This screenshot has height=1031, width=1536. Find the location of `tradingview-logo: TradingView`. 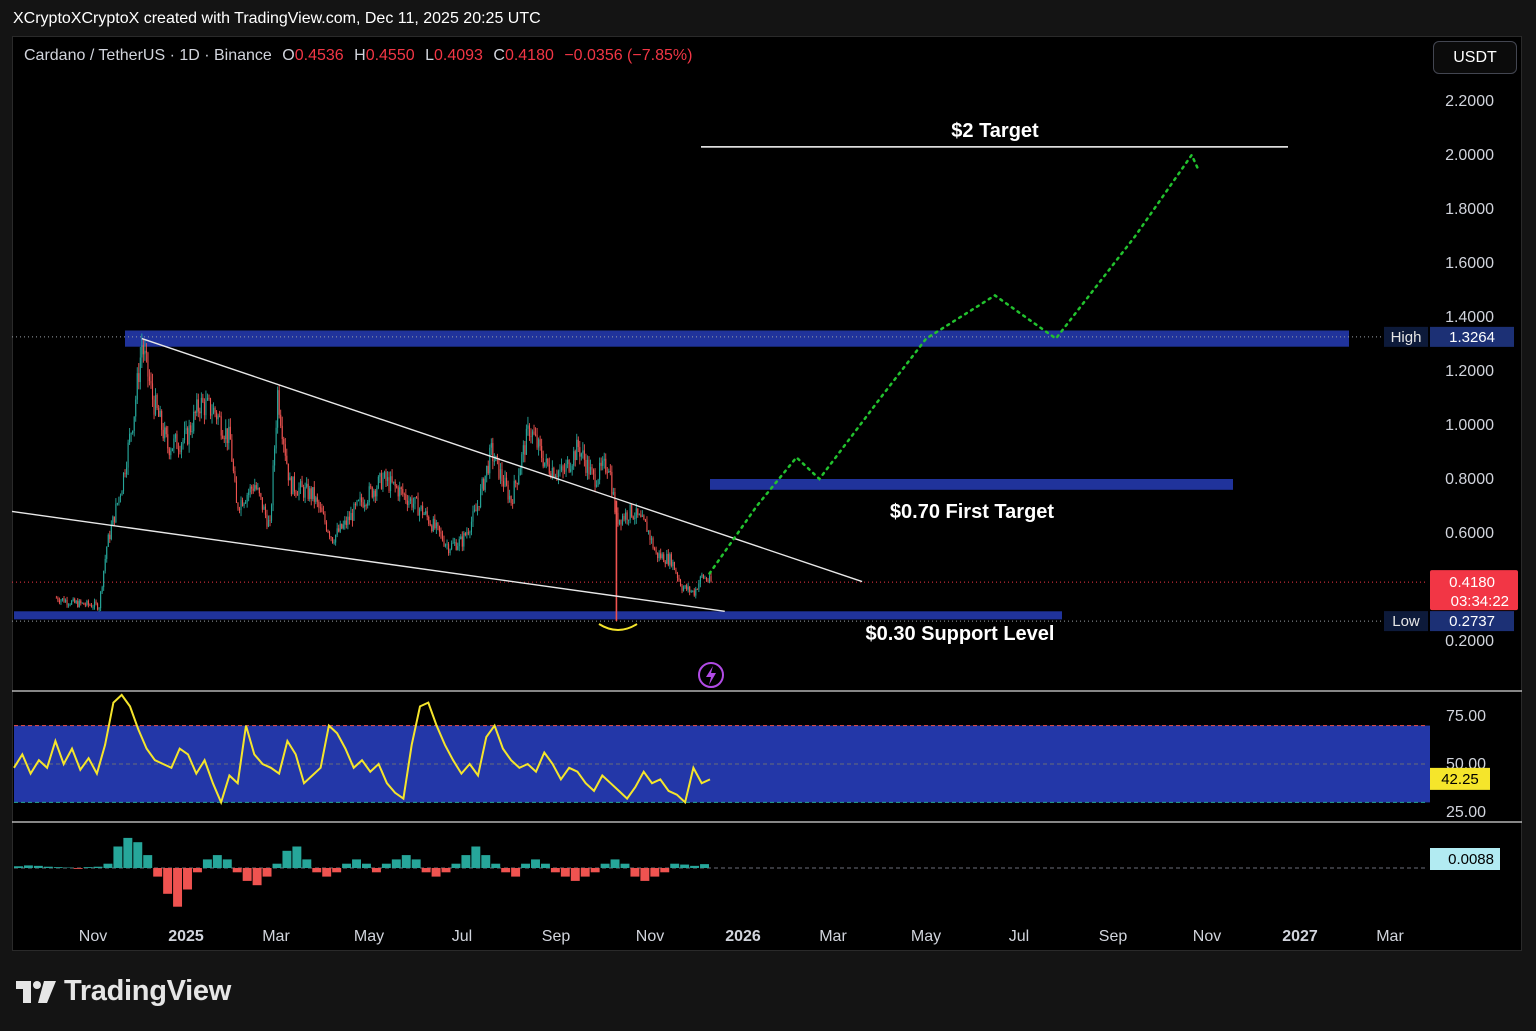

tradingview-logo: TradingView is located at coordinates (123, 991).